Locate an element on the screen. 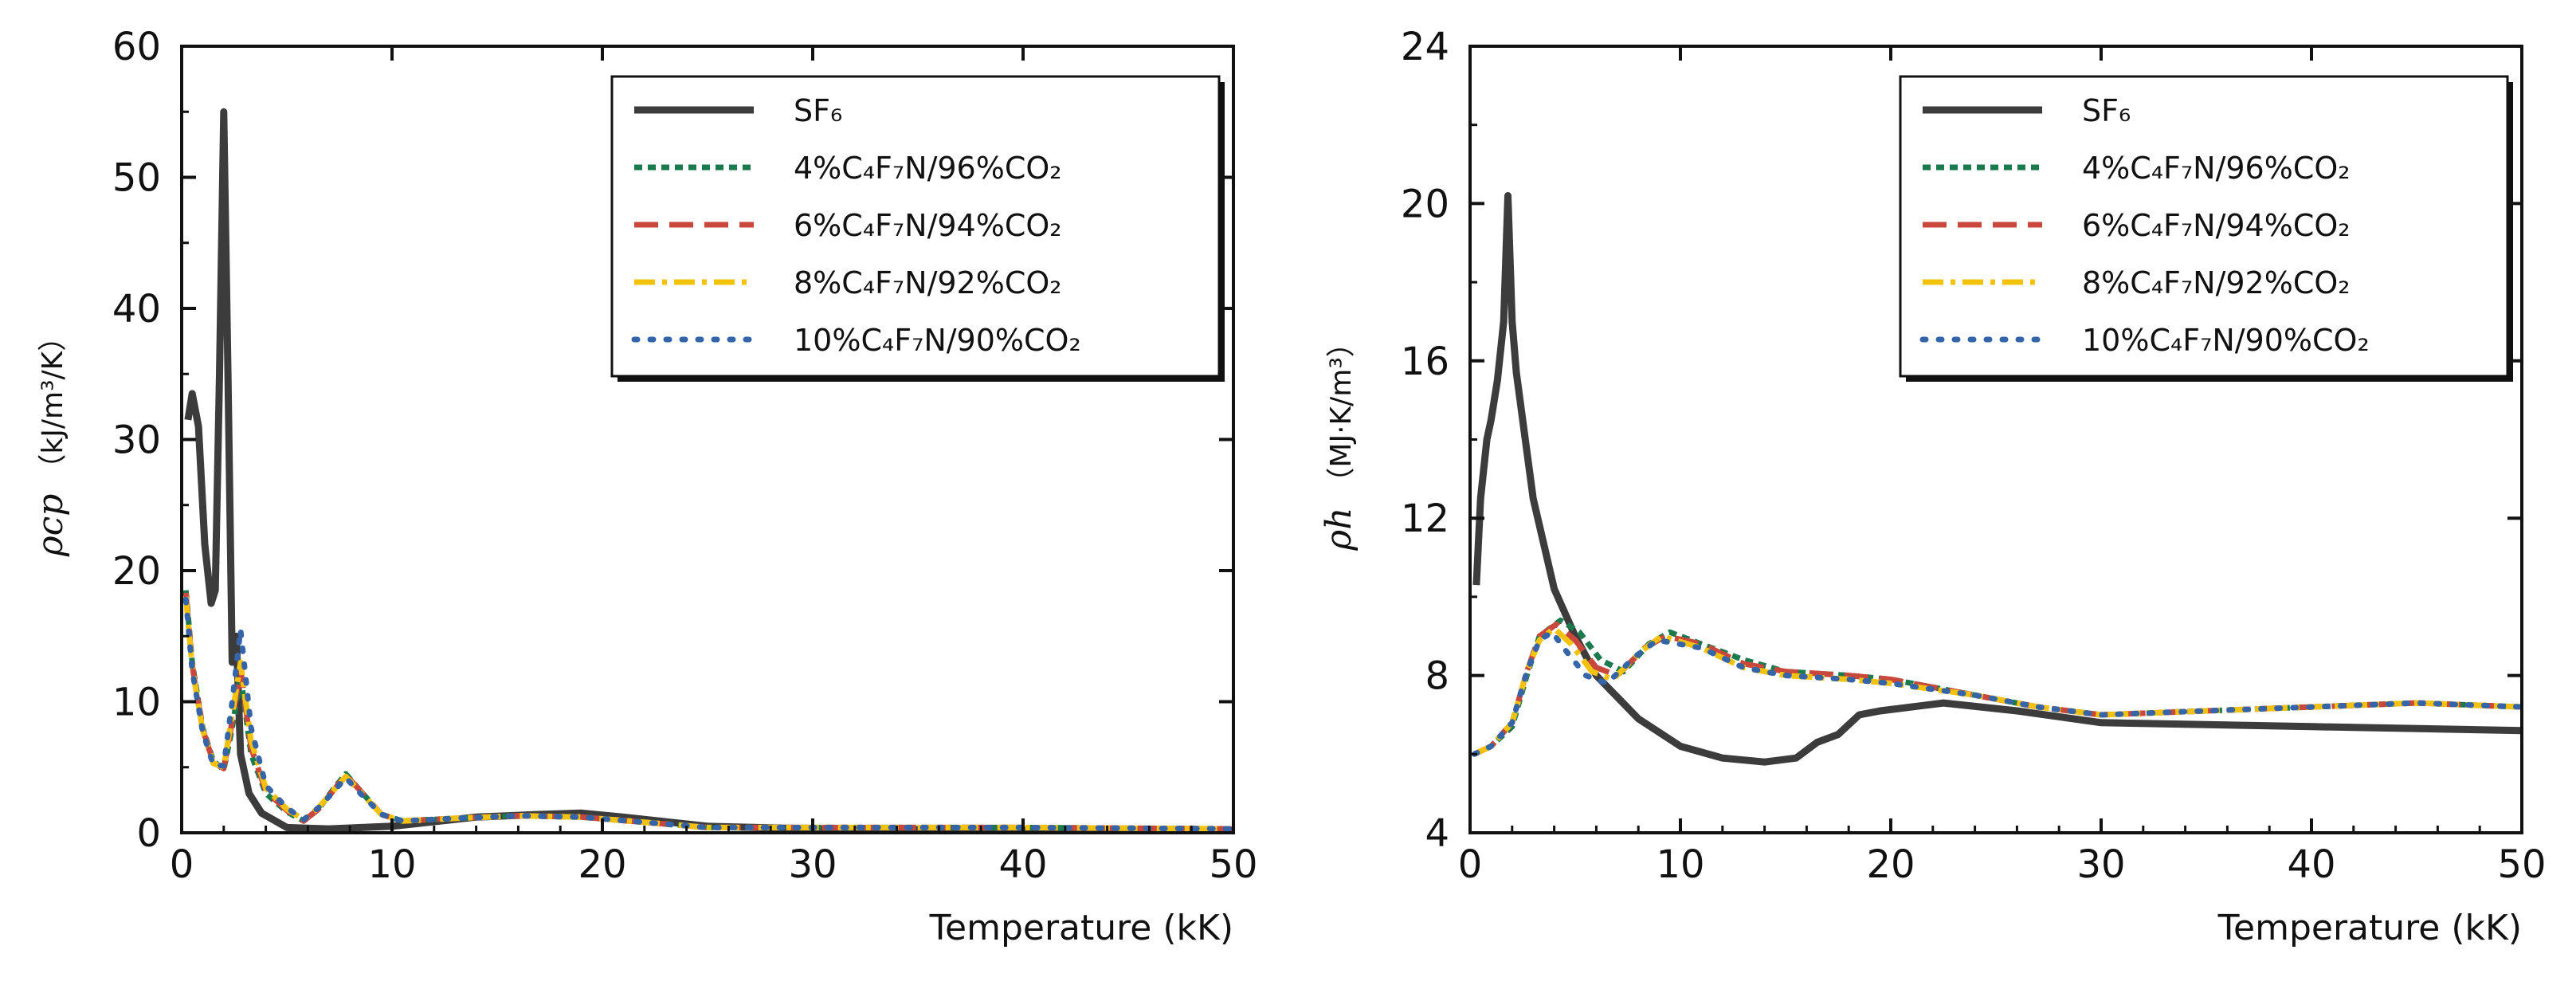 The width and height of the screenshot is (2576, 985). y-axis-unit: （MJ·K/m³） is located at coordinates (1341, 412).